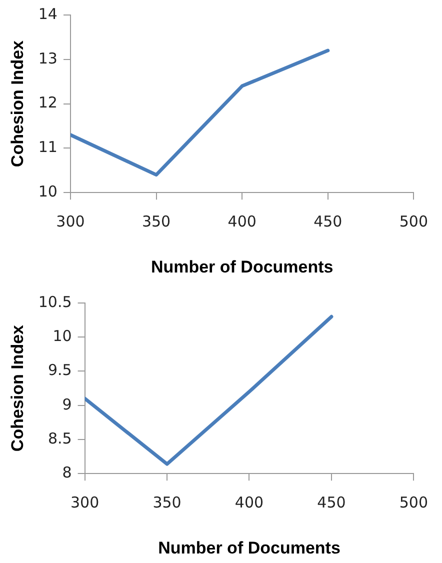 The height and width of the screenshot is (563, 442). I want to click on y-tick-label: 8.5, so click(60, 438).